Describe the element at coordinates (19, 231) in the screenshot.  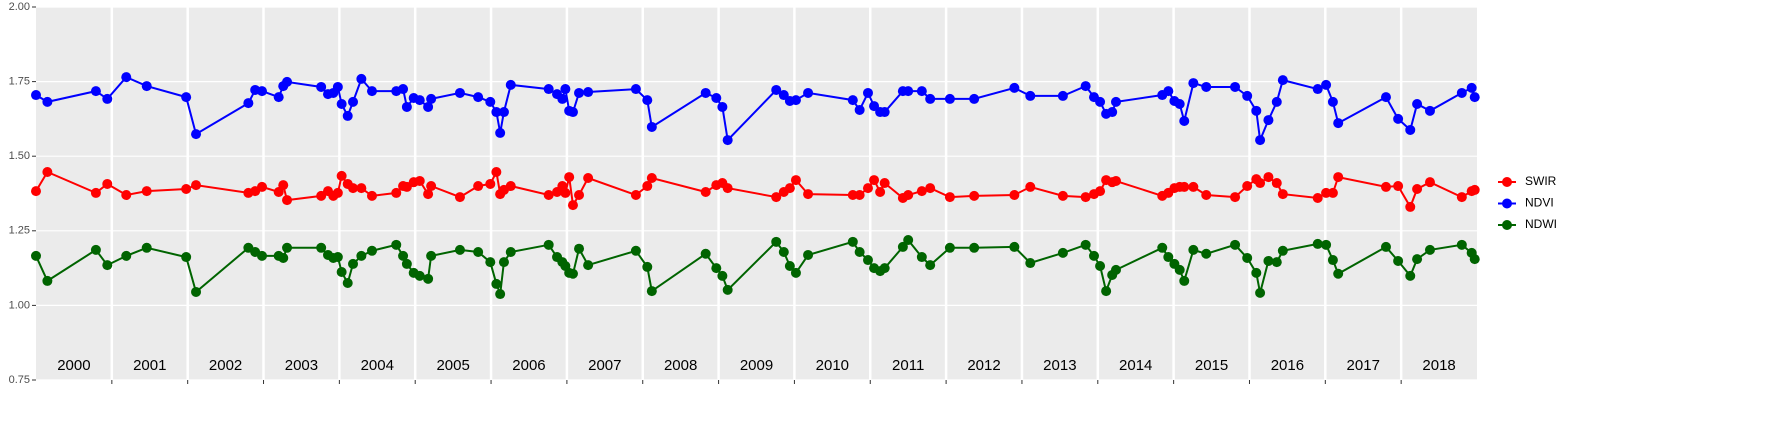
I see `y-tick-label: 1.25` at that location.